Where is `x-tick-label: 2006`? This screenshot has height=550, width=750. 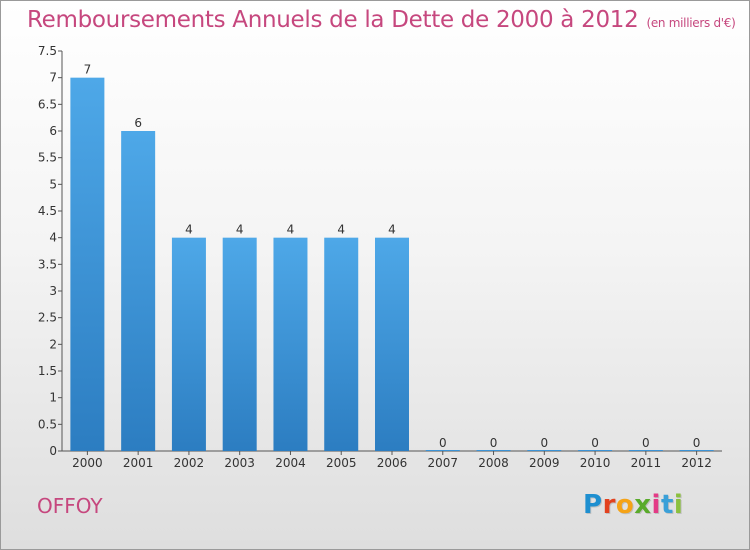 x-tick-label: 2006 is located at coordinates (392, 463).